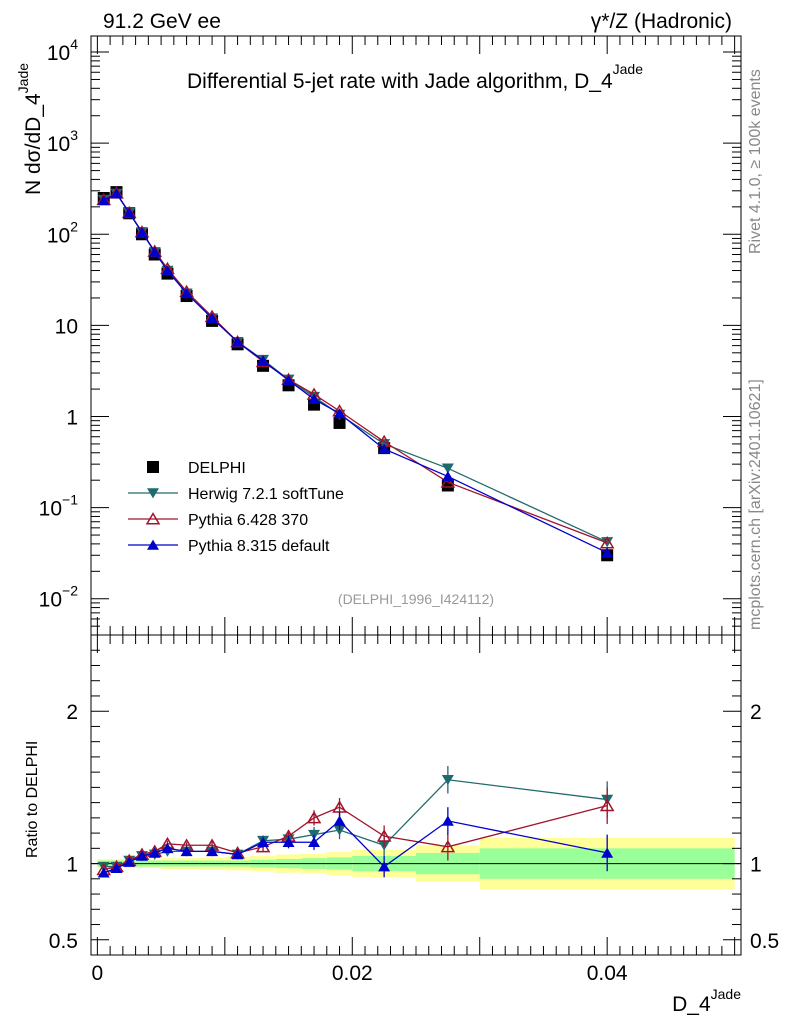 This screenshot has width=786, height=1024. Describe the element at coordinates (259, 546) in the screenshot. I see `legend-label: Pythia 8.315 default` at that location.